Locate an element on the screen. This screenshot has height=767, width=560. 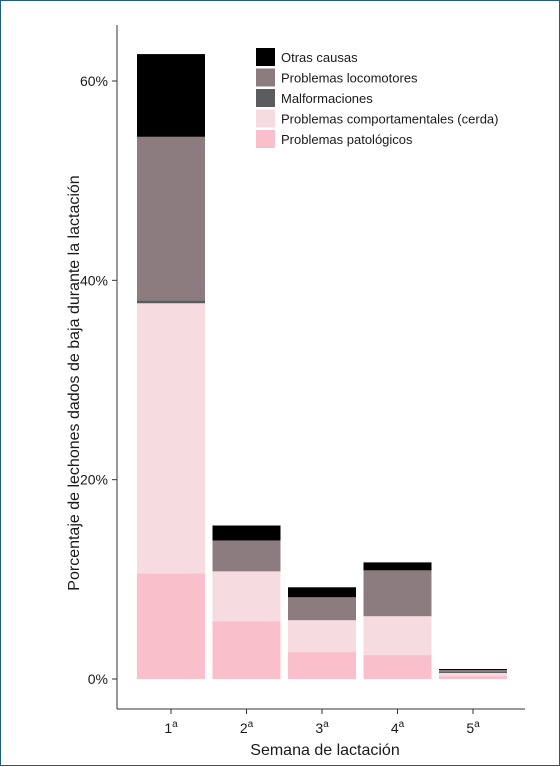
legend-label-problemas-locomotores: Problemas locomotores is located at coordinates (349, 78).